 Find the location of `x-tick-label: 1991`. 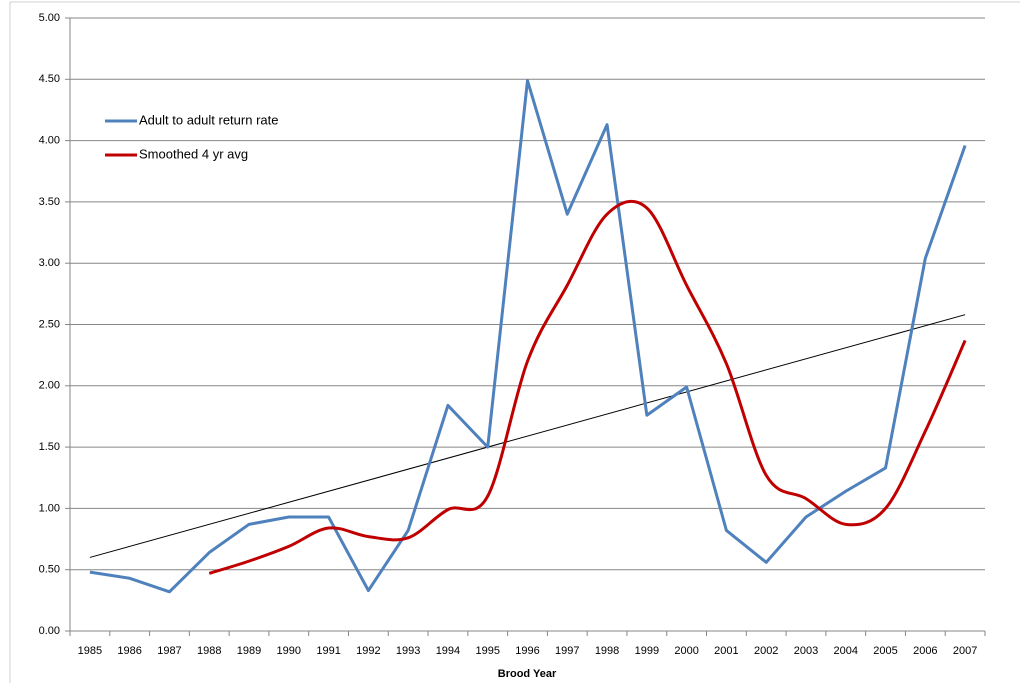

x-tick-label: 1991 is located at coordinates (328, 651).